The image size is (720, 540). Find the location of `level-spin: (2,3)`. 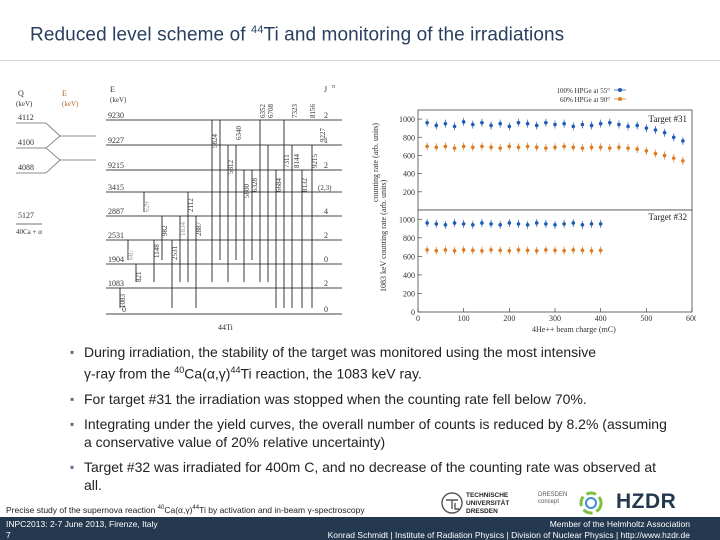

level-spin: (2,3) is located at coordinates (325, 188).